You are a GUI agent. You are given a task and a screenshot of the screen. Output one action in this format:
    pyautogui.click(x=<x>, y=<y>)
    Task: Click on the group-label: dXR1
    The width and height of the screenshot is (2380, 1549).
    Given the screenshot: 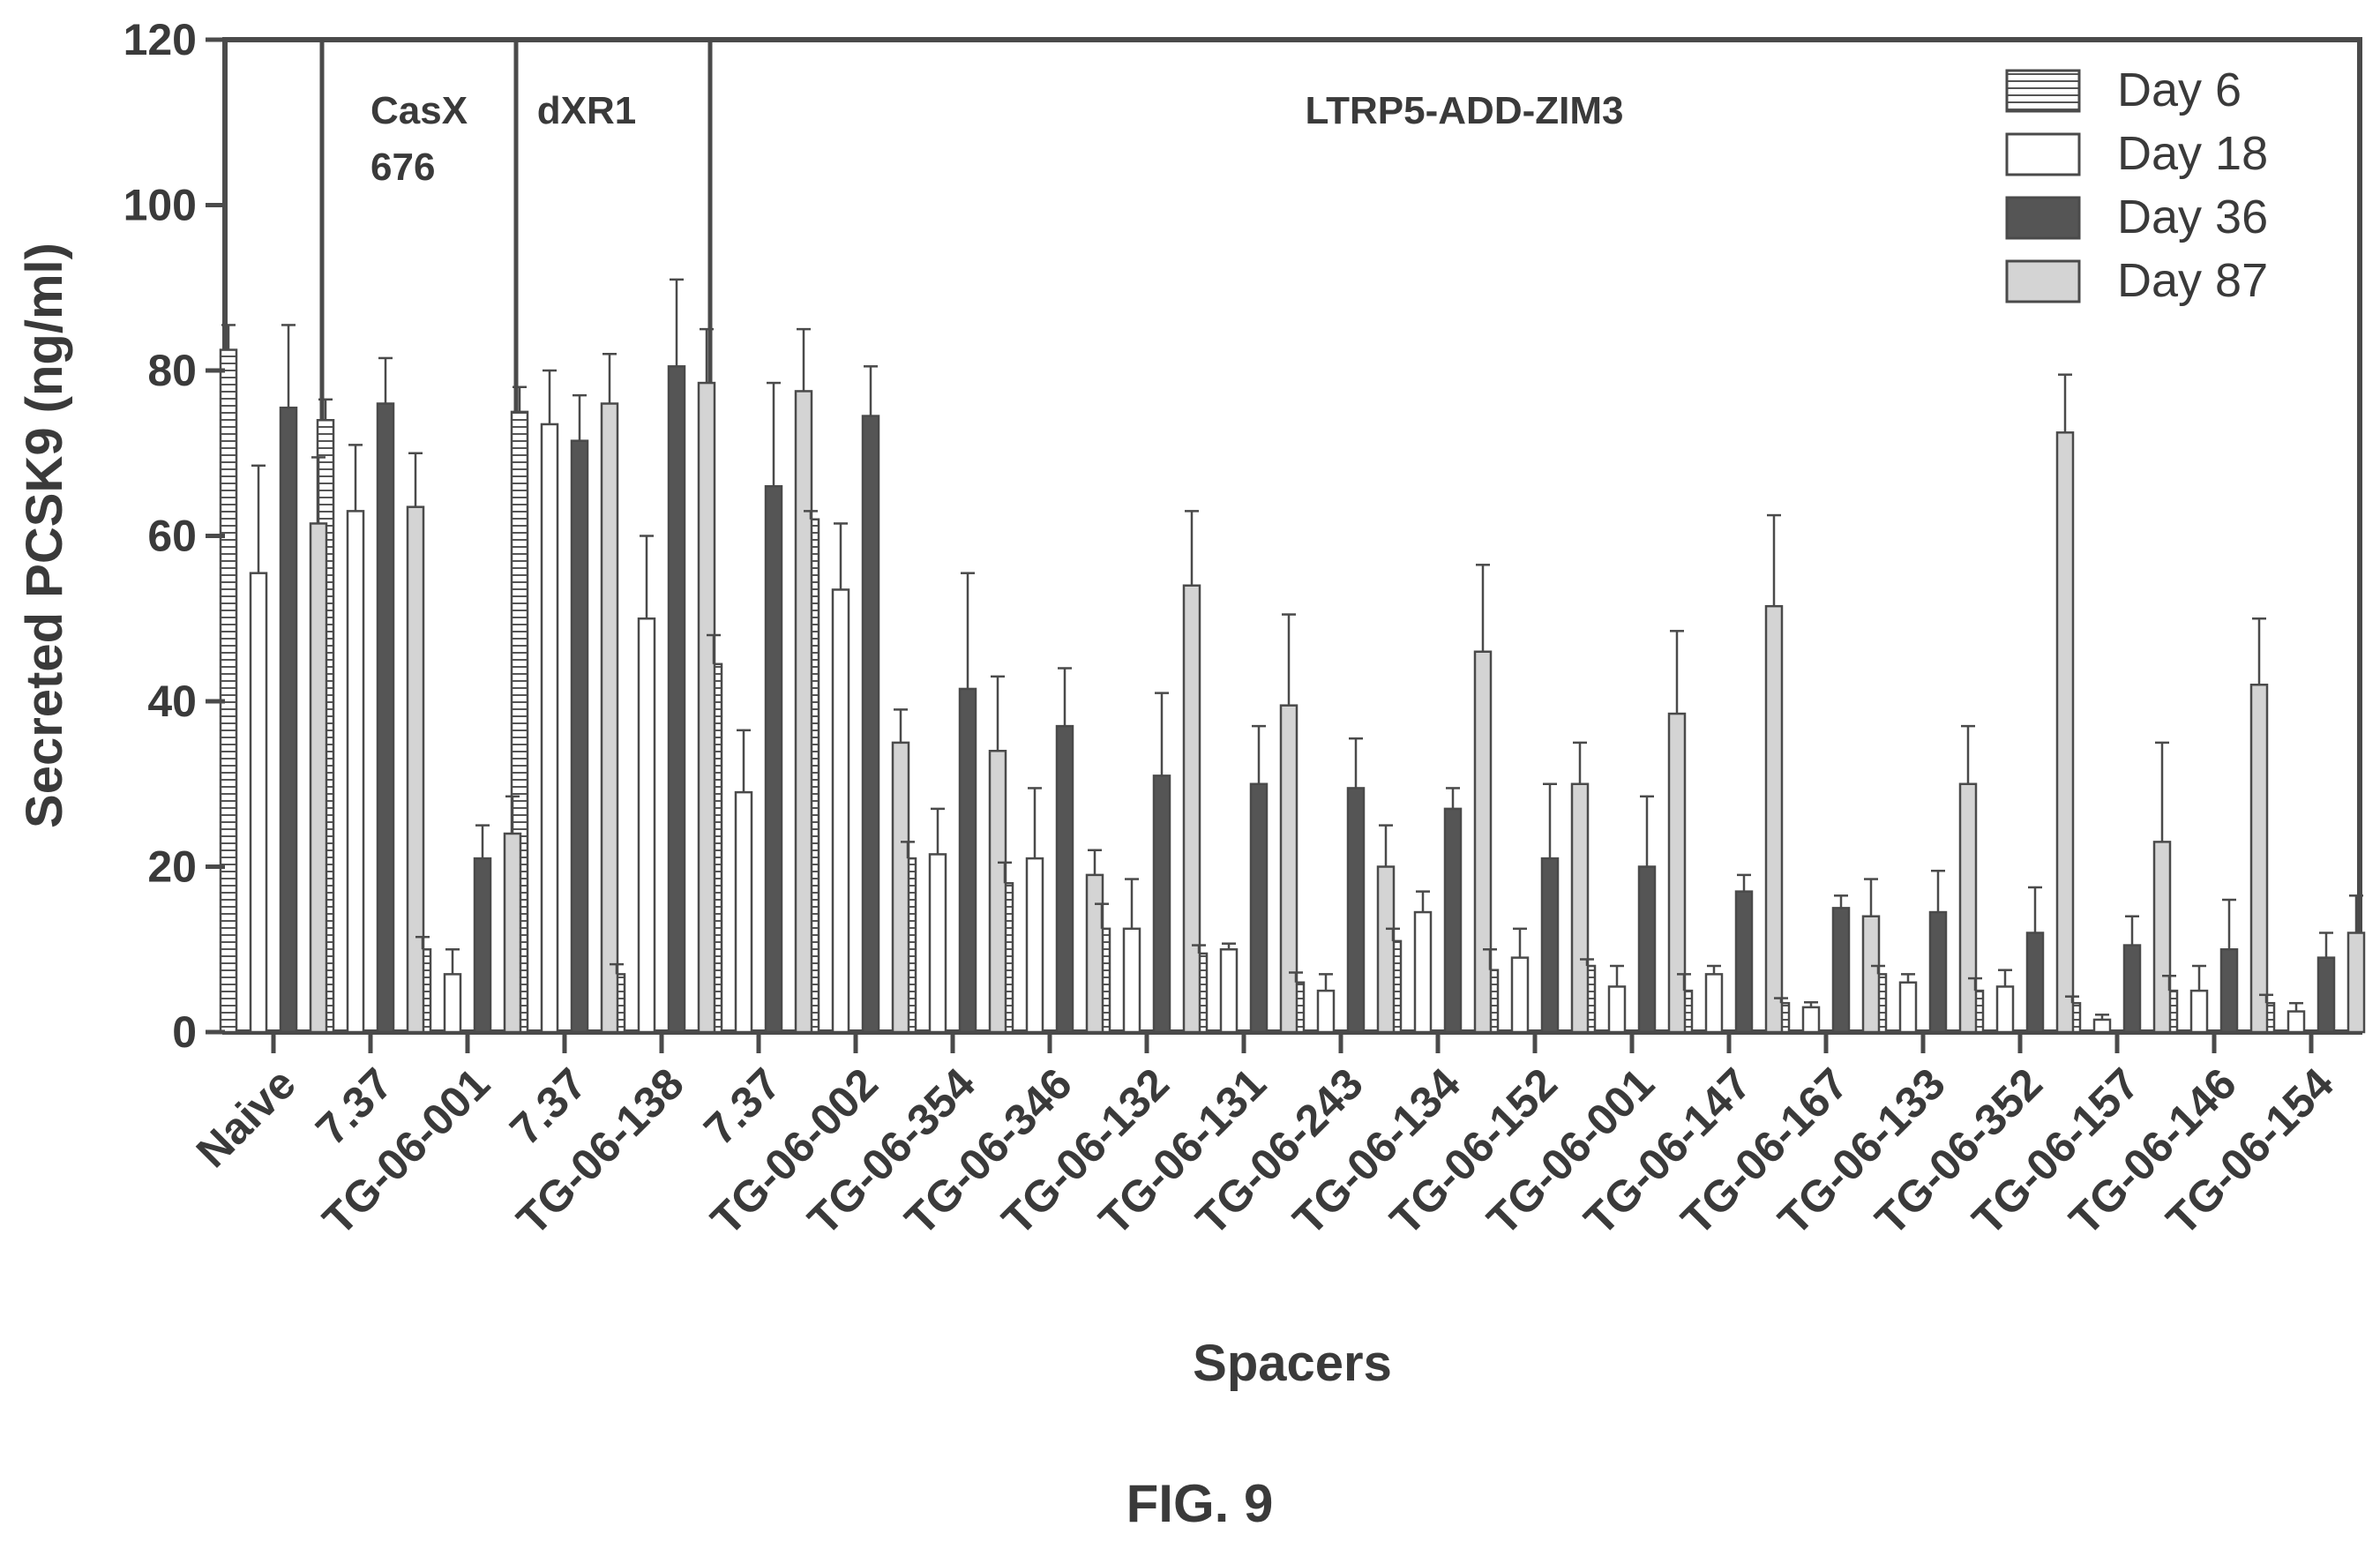 What is the action you would take?
    pyautogui.click(x=586, y=110)
    